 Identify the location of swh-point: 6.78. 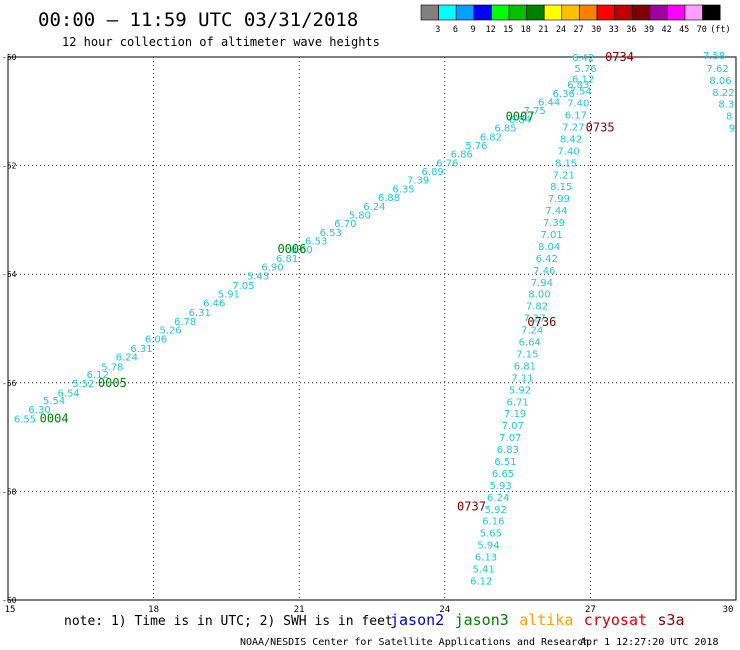
(185, 322).